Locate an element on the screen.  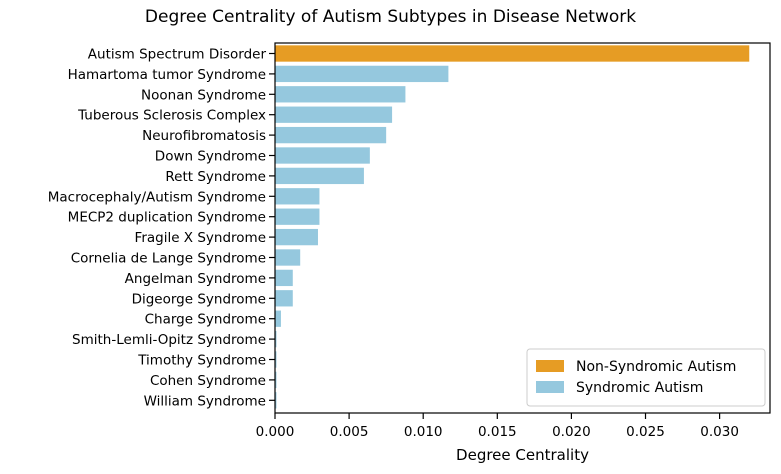
y-tick-label: Autism Spectrum Disorder is located at coordinates (177, 55).